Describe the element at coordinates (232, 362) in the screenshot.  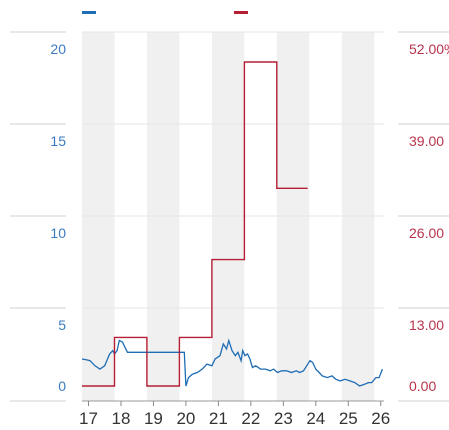
I see `series-line-blue` at that location.